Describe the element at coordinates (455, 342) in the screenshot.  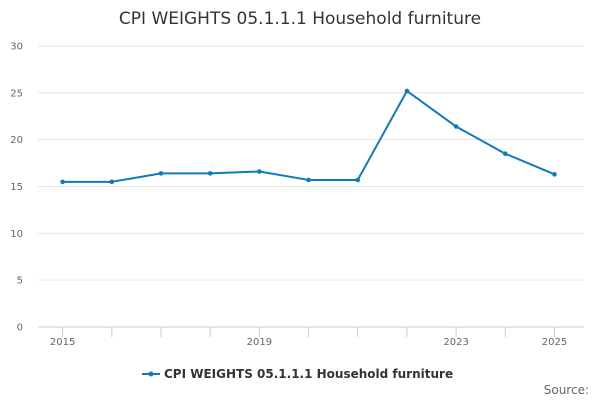
I see `x-tick-label: 2023` at that location.